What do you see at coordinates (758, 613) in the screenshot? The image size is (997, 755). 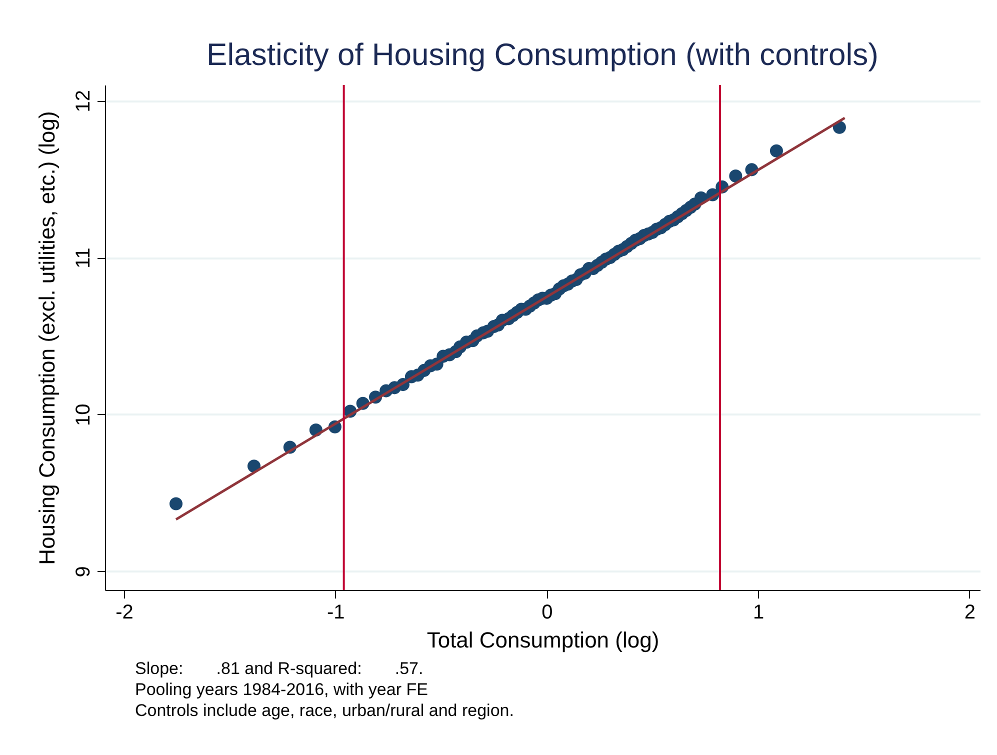 I see `x-tick-label: 1` at bounding box center [758, 613].